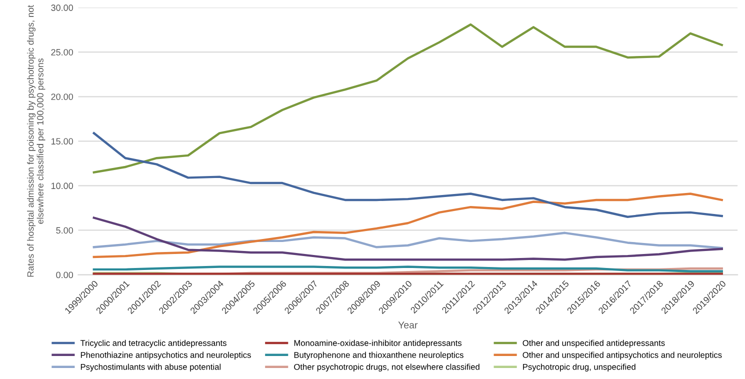 This screenshot has height=379, width=745. I want to click on y-tick-label: 30.00, so click(62, 7).